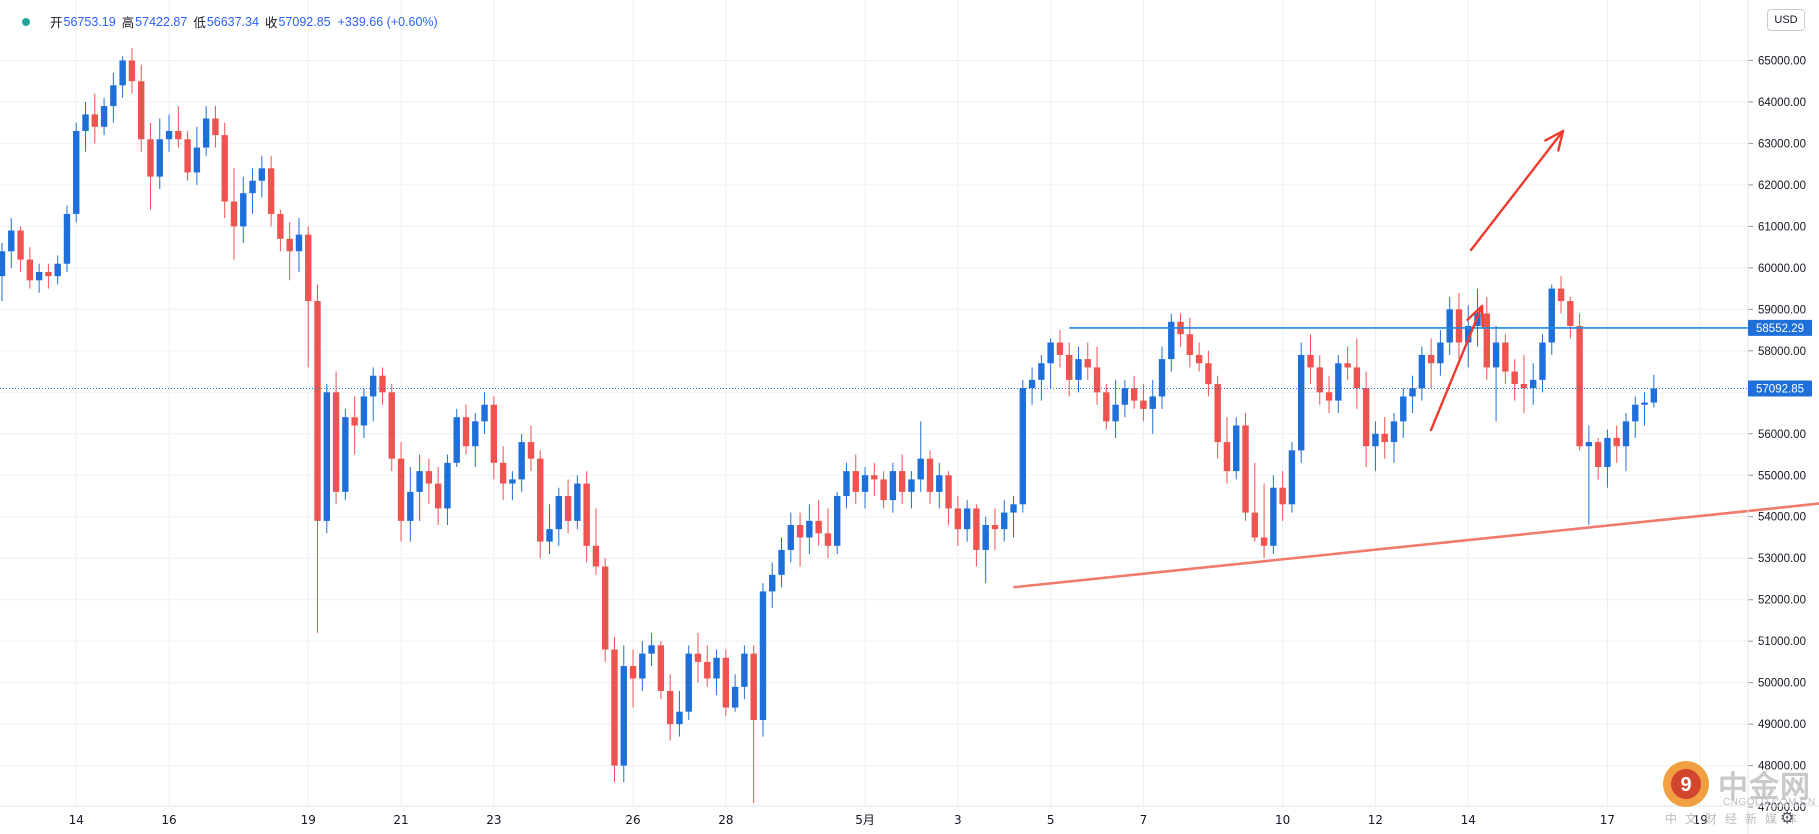 The height and width of the screenshot is (834, 1819). What do you see at coordinates (1051, 820) in the screenshot?
I see `time-tick-label: 5` at bounding box center [1051, 820].